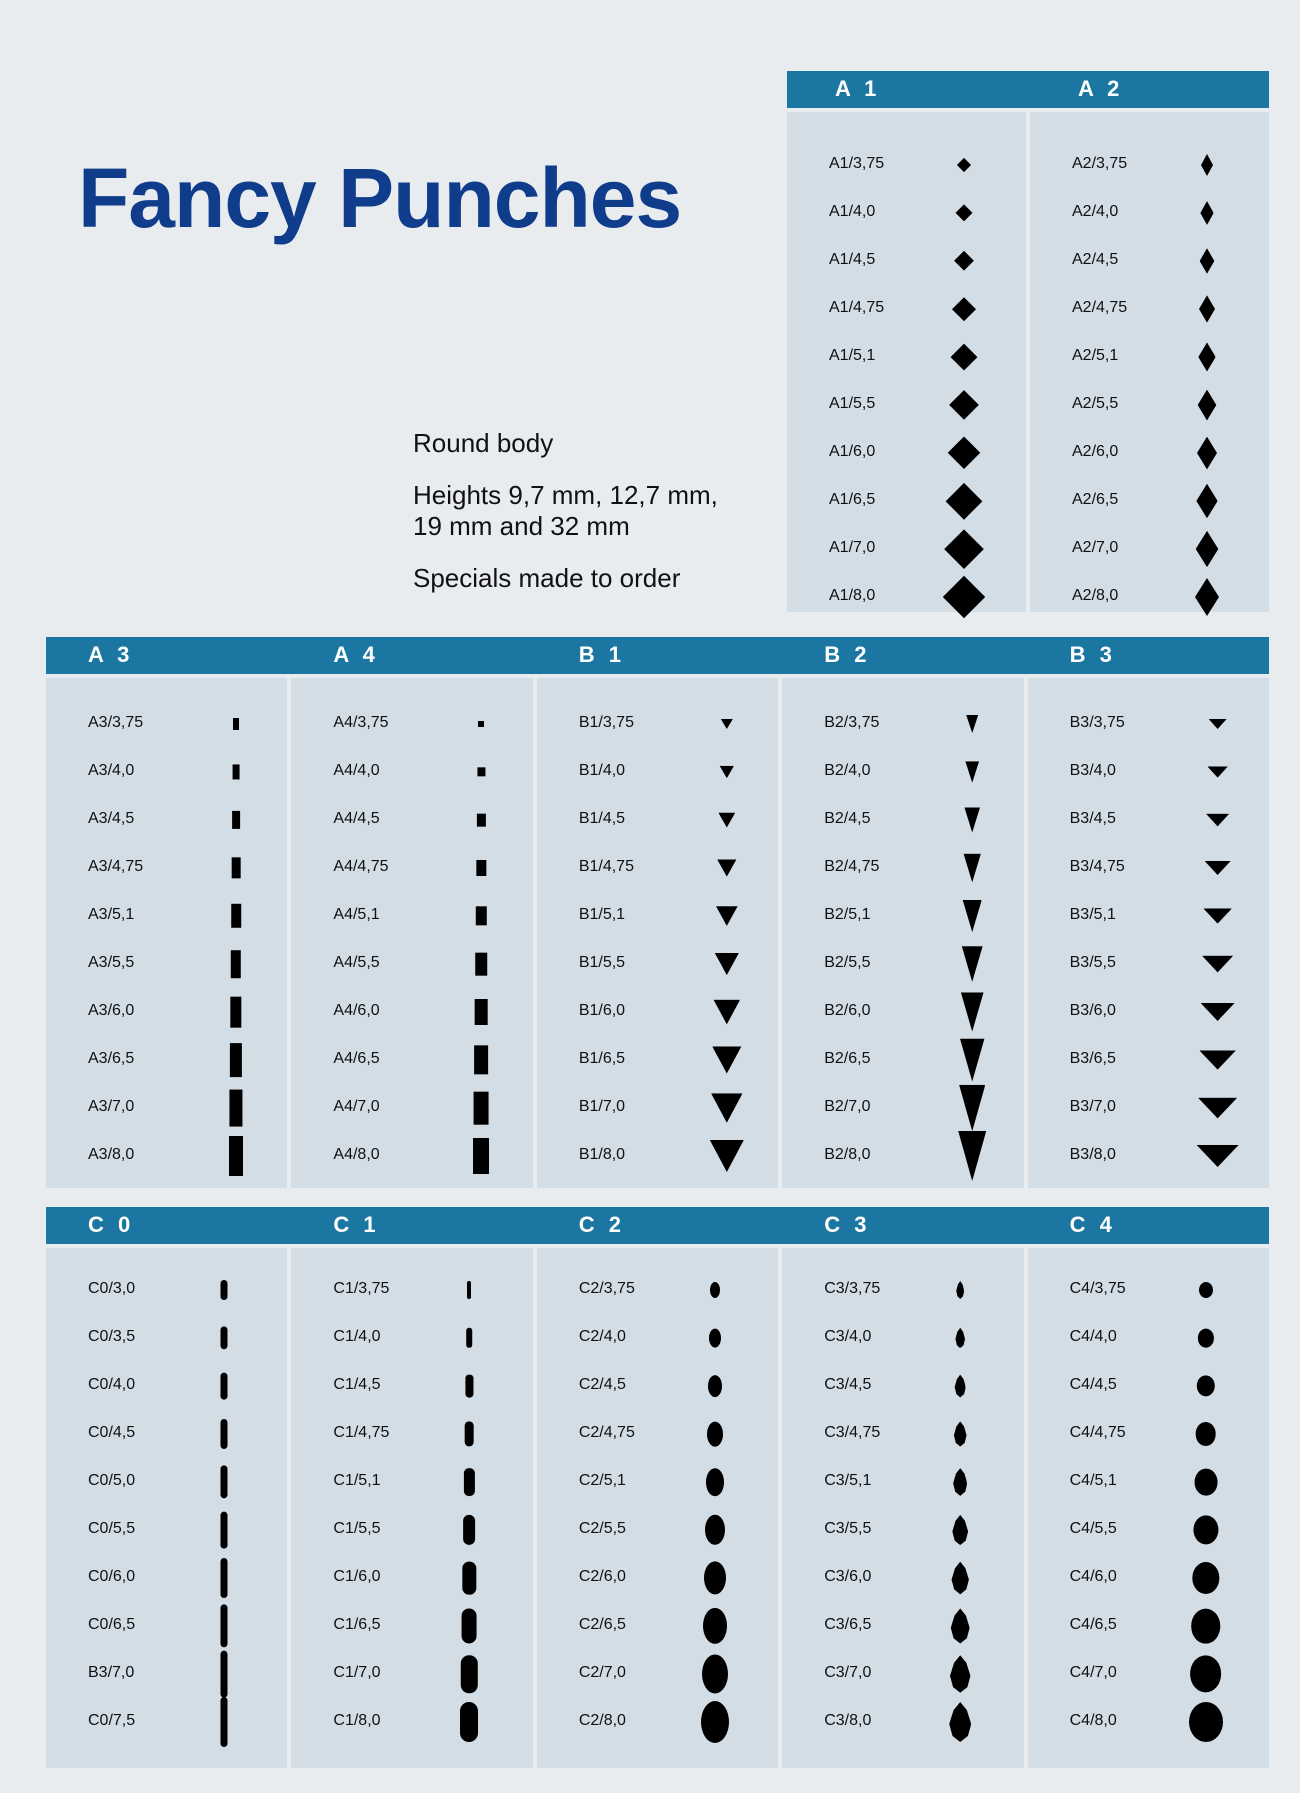 This screenshot has height=1793, width=1300. What do you see at coordinates (1092, 1224) in the screenshot?
I see `column-header-c4: C 4` at bounding box center [1092, 1224].